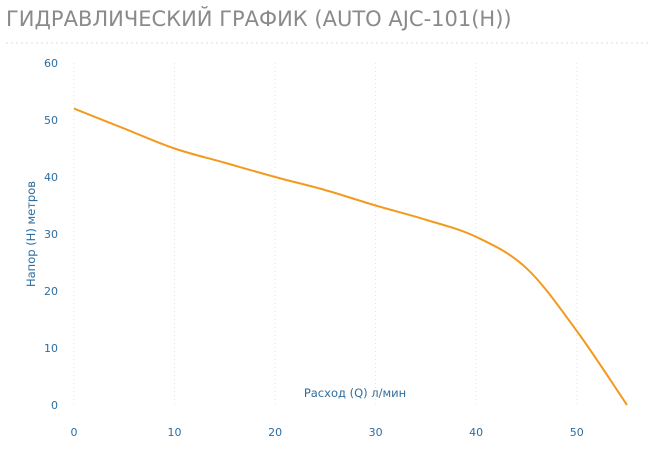 This screenshot has height=451, width=662. I want to click on y-tick-label: 30, so click(51, 234).